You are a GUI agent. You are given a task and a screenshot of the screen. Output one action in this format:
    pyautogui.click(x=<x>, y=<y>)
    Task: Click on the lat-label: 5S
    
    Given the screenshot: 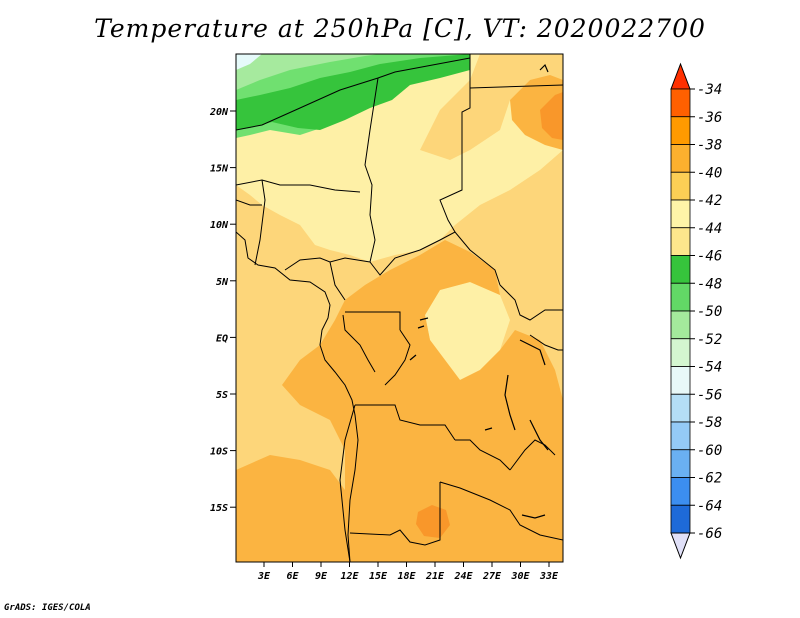 What is the action you would take?
    pyautogui.click(x=222, y=395)
    